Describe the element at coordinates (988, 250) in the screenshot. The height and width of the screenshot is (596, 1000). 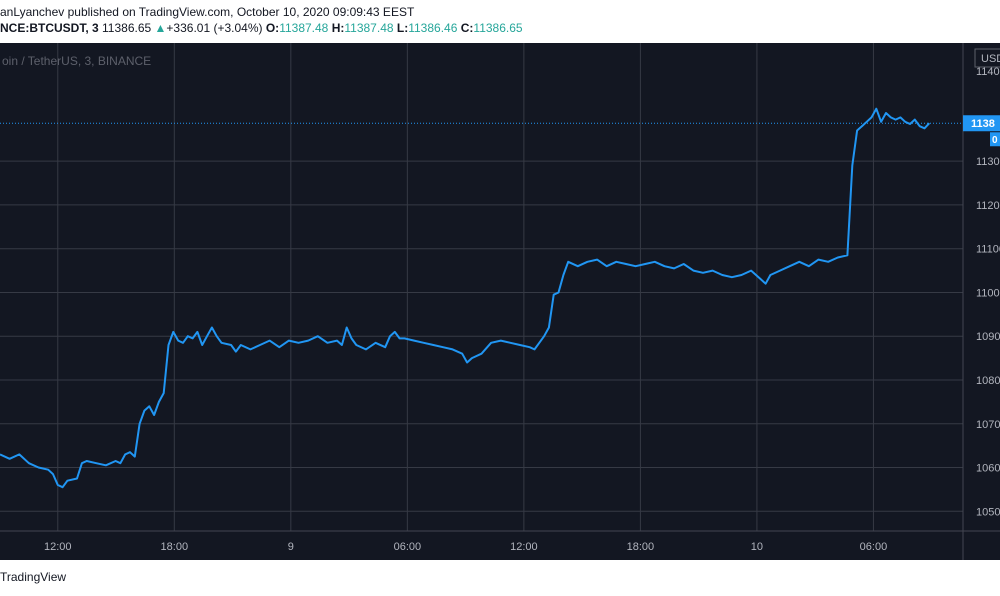
I see `y-tick-label: 11100` at that location.